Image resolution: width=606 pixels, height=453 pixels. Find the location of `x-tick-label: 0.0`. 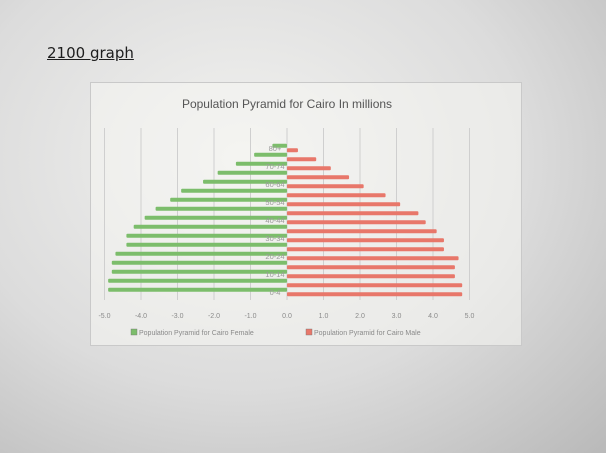

x-tick-label: 0.0 is located at coordinates (287, 316).